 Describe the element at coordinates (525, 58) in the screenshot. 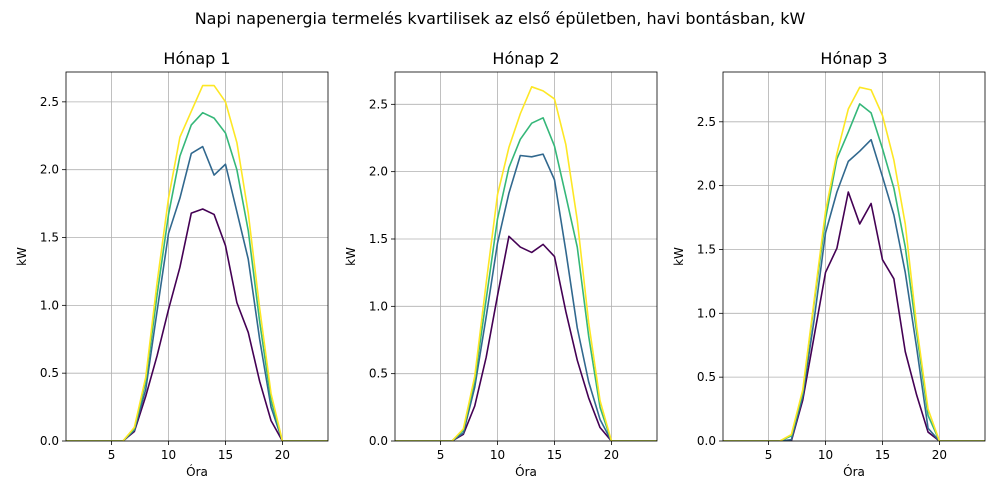

I see `subplot-title: Hónap 2` at that location.